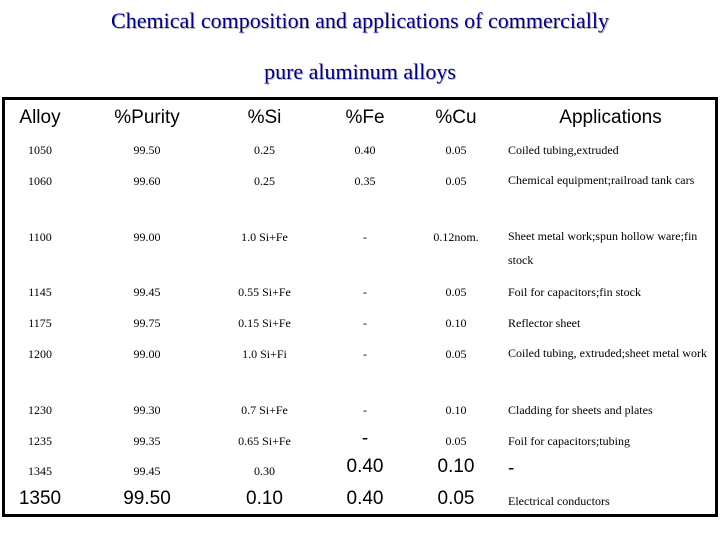  Describe the element at coordinates (147, 410) in the screenshot. I see `cell-purity: 99.30` at that location.